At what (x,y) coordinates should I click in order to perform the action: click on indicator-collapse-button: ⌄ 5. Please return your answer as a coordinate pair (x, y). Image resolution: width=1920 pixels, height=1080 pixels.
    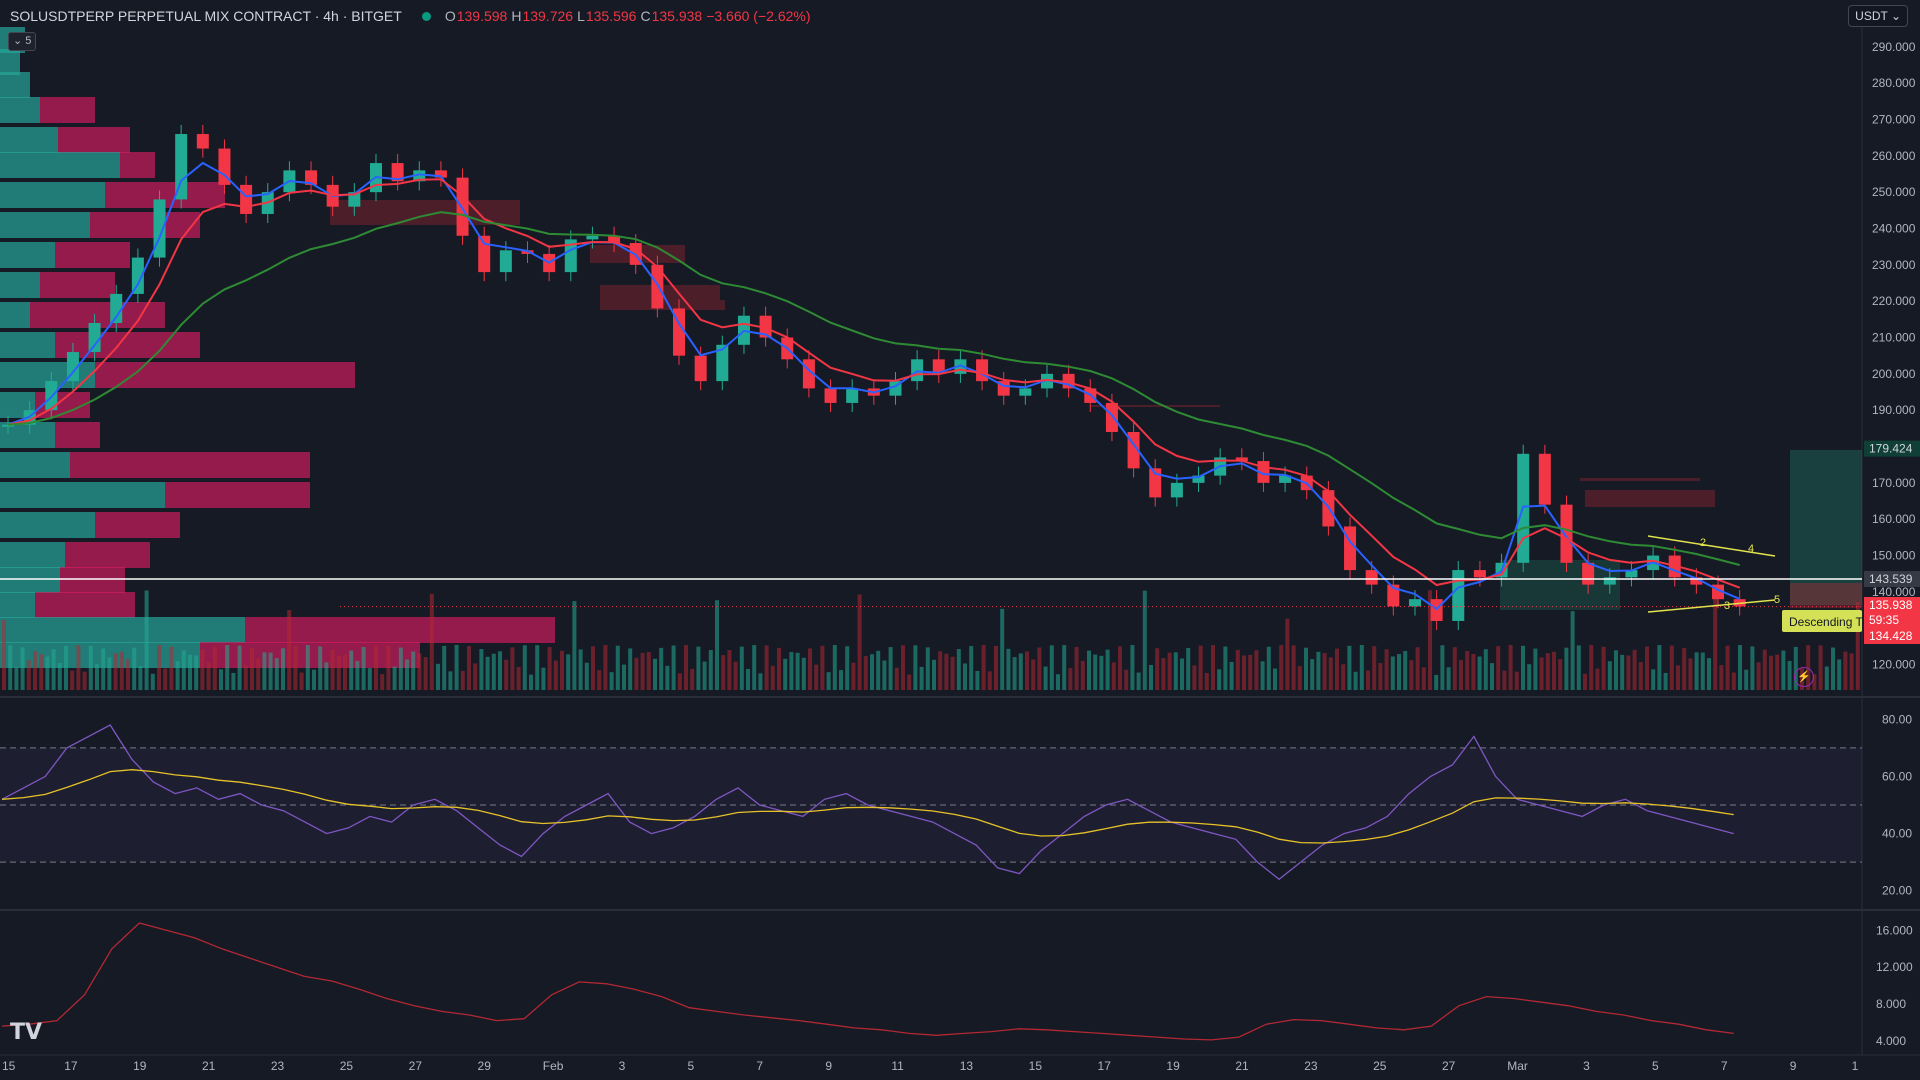
    Looking at the image, I should click on (22, 41).